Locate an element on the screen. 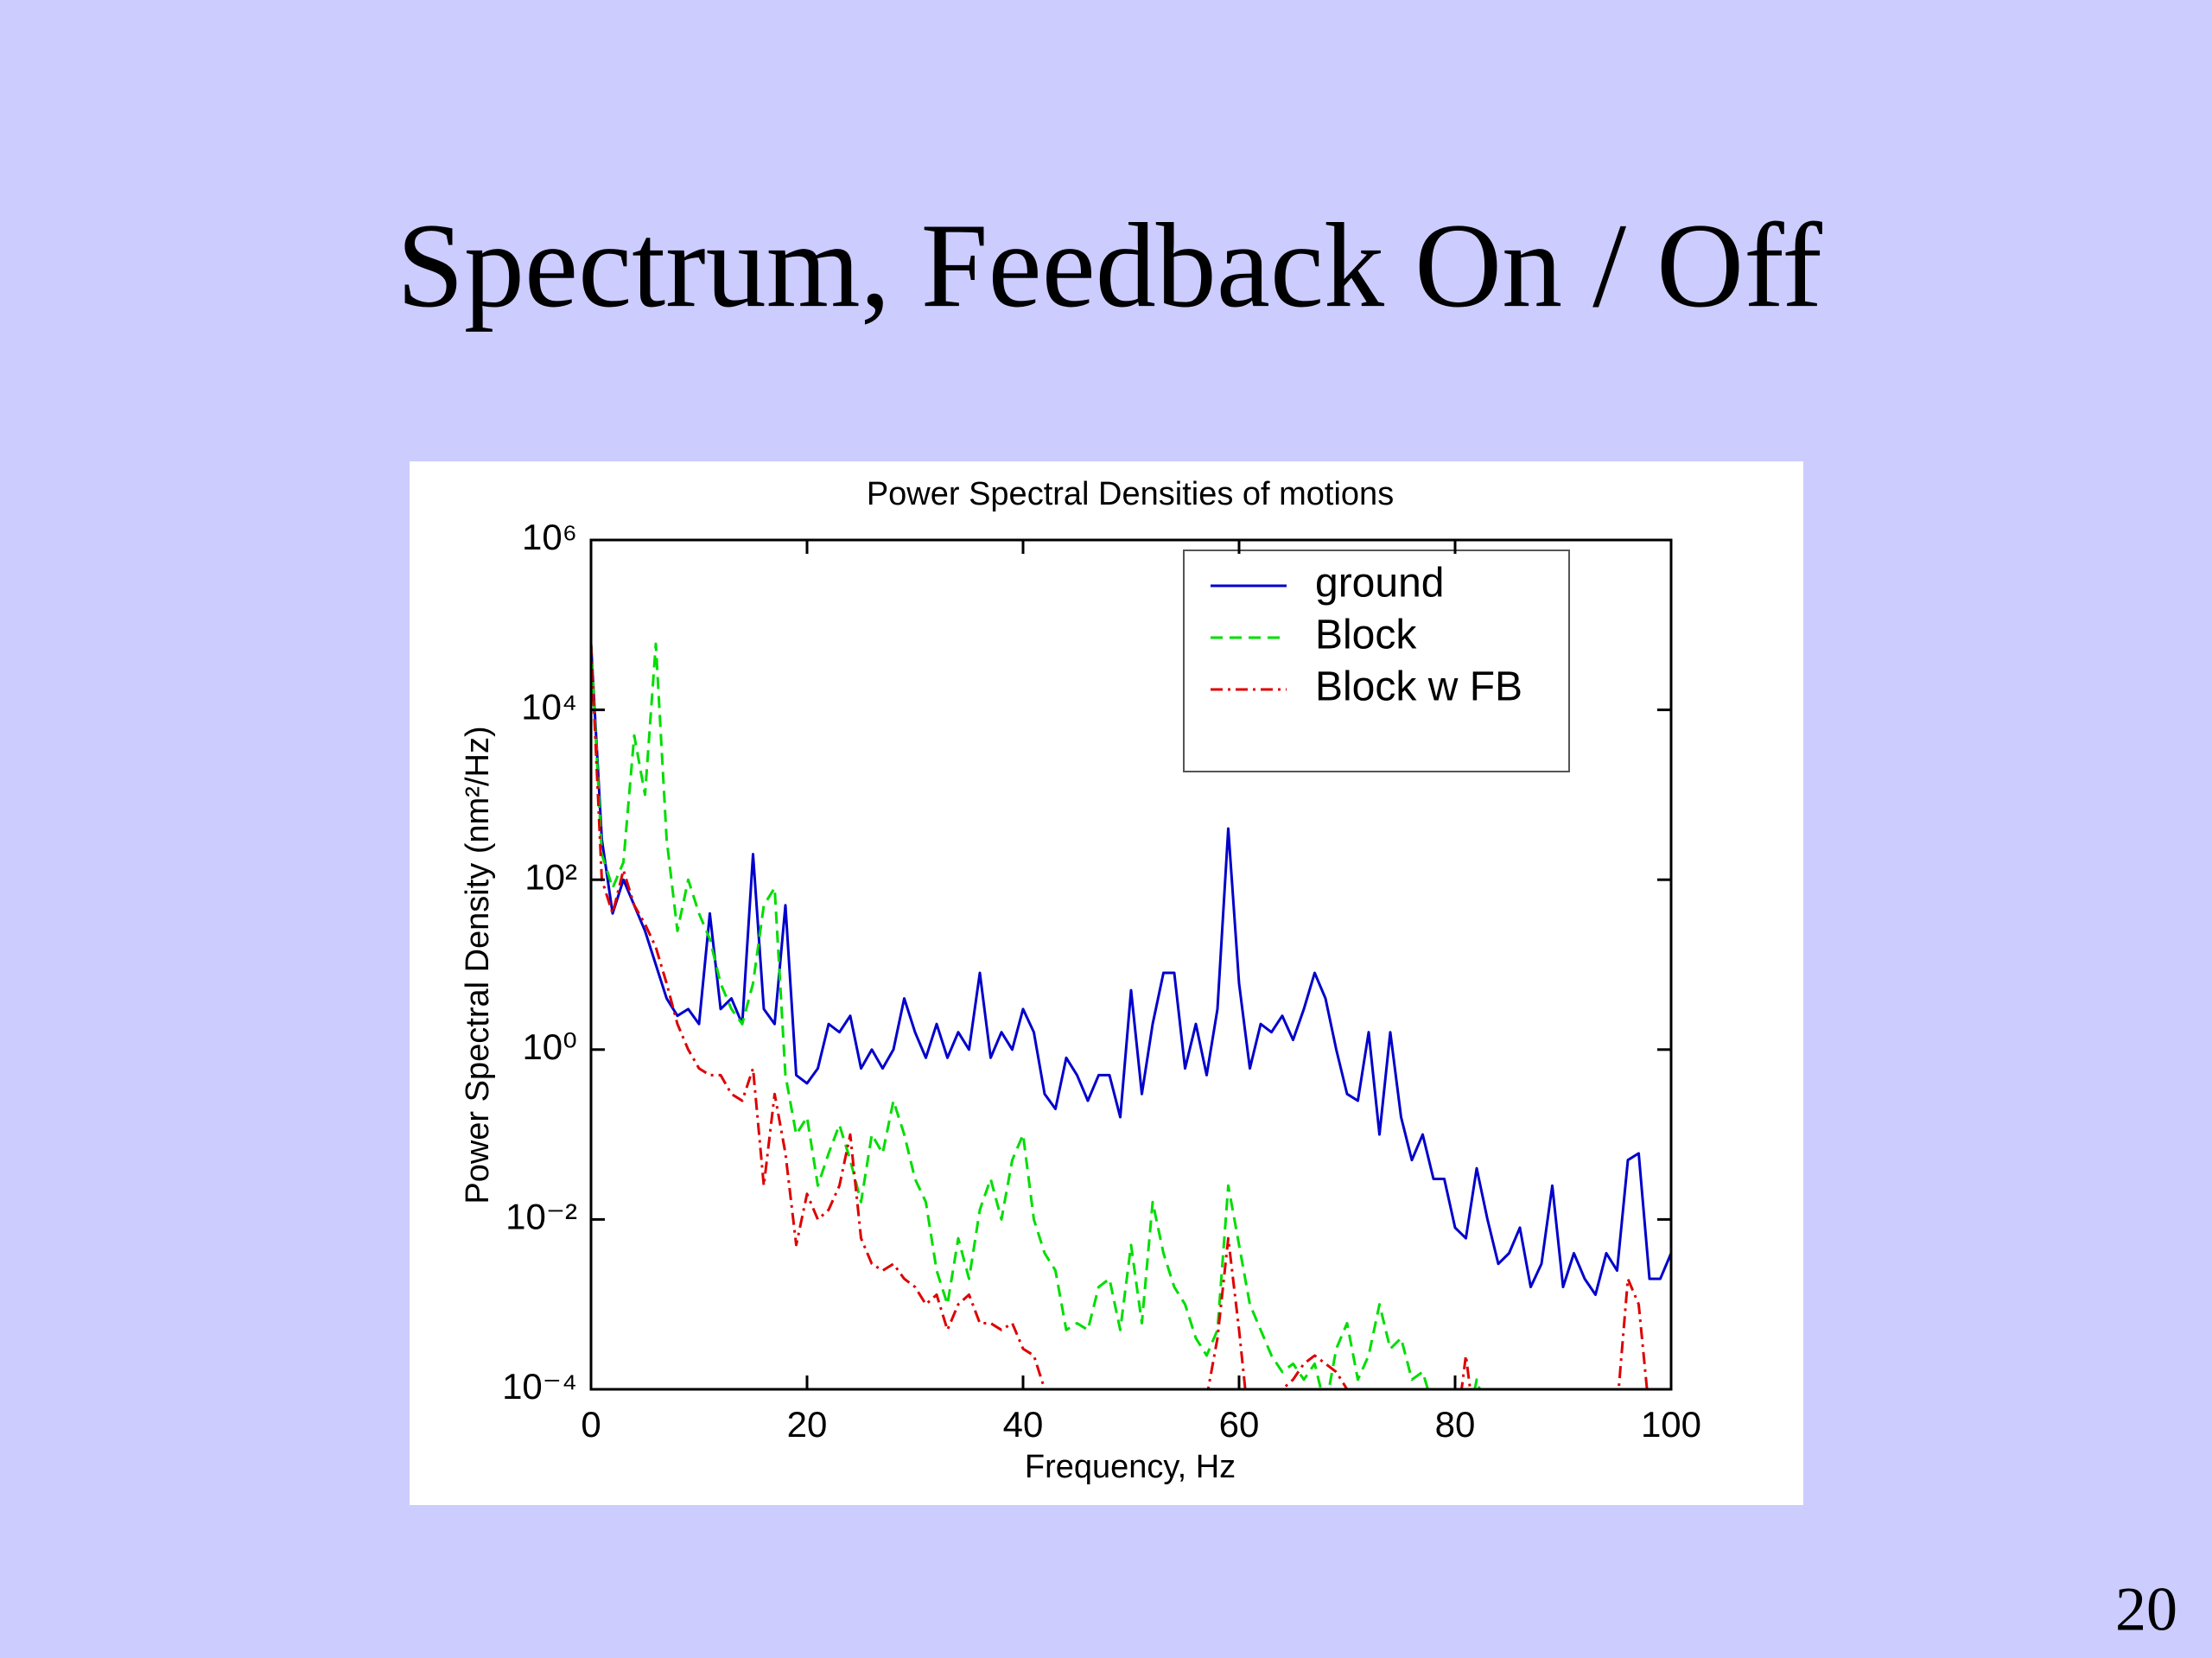 The width and height of the screenshot is (2212, 1658). y-axis-label: Power Spectral Density (nm²/Hz) is located at coordinates (478, 965).